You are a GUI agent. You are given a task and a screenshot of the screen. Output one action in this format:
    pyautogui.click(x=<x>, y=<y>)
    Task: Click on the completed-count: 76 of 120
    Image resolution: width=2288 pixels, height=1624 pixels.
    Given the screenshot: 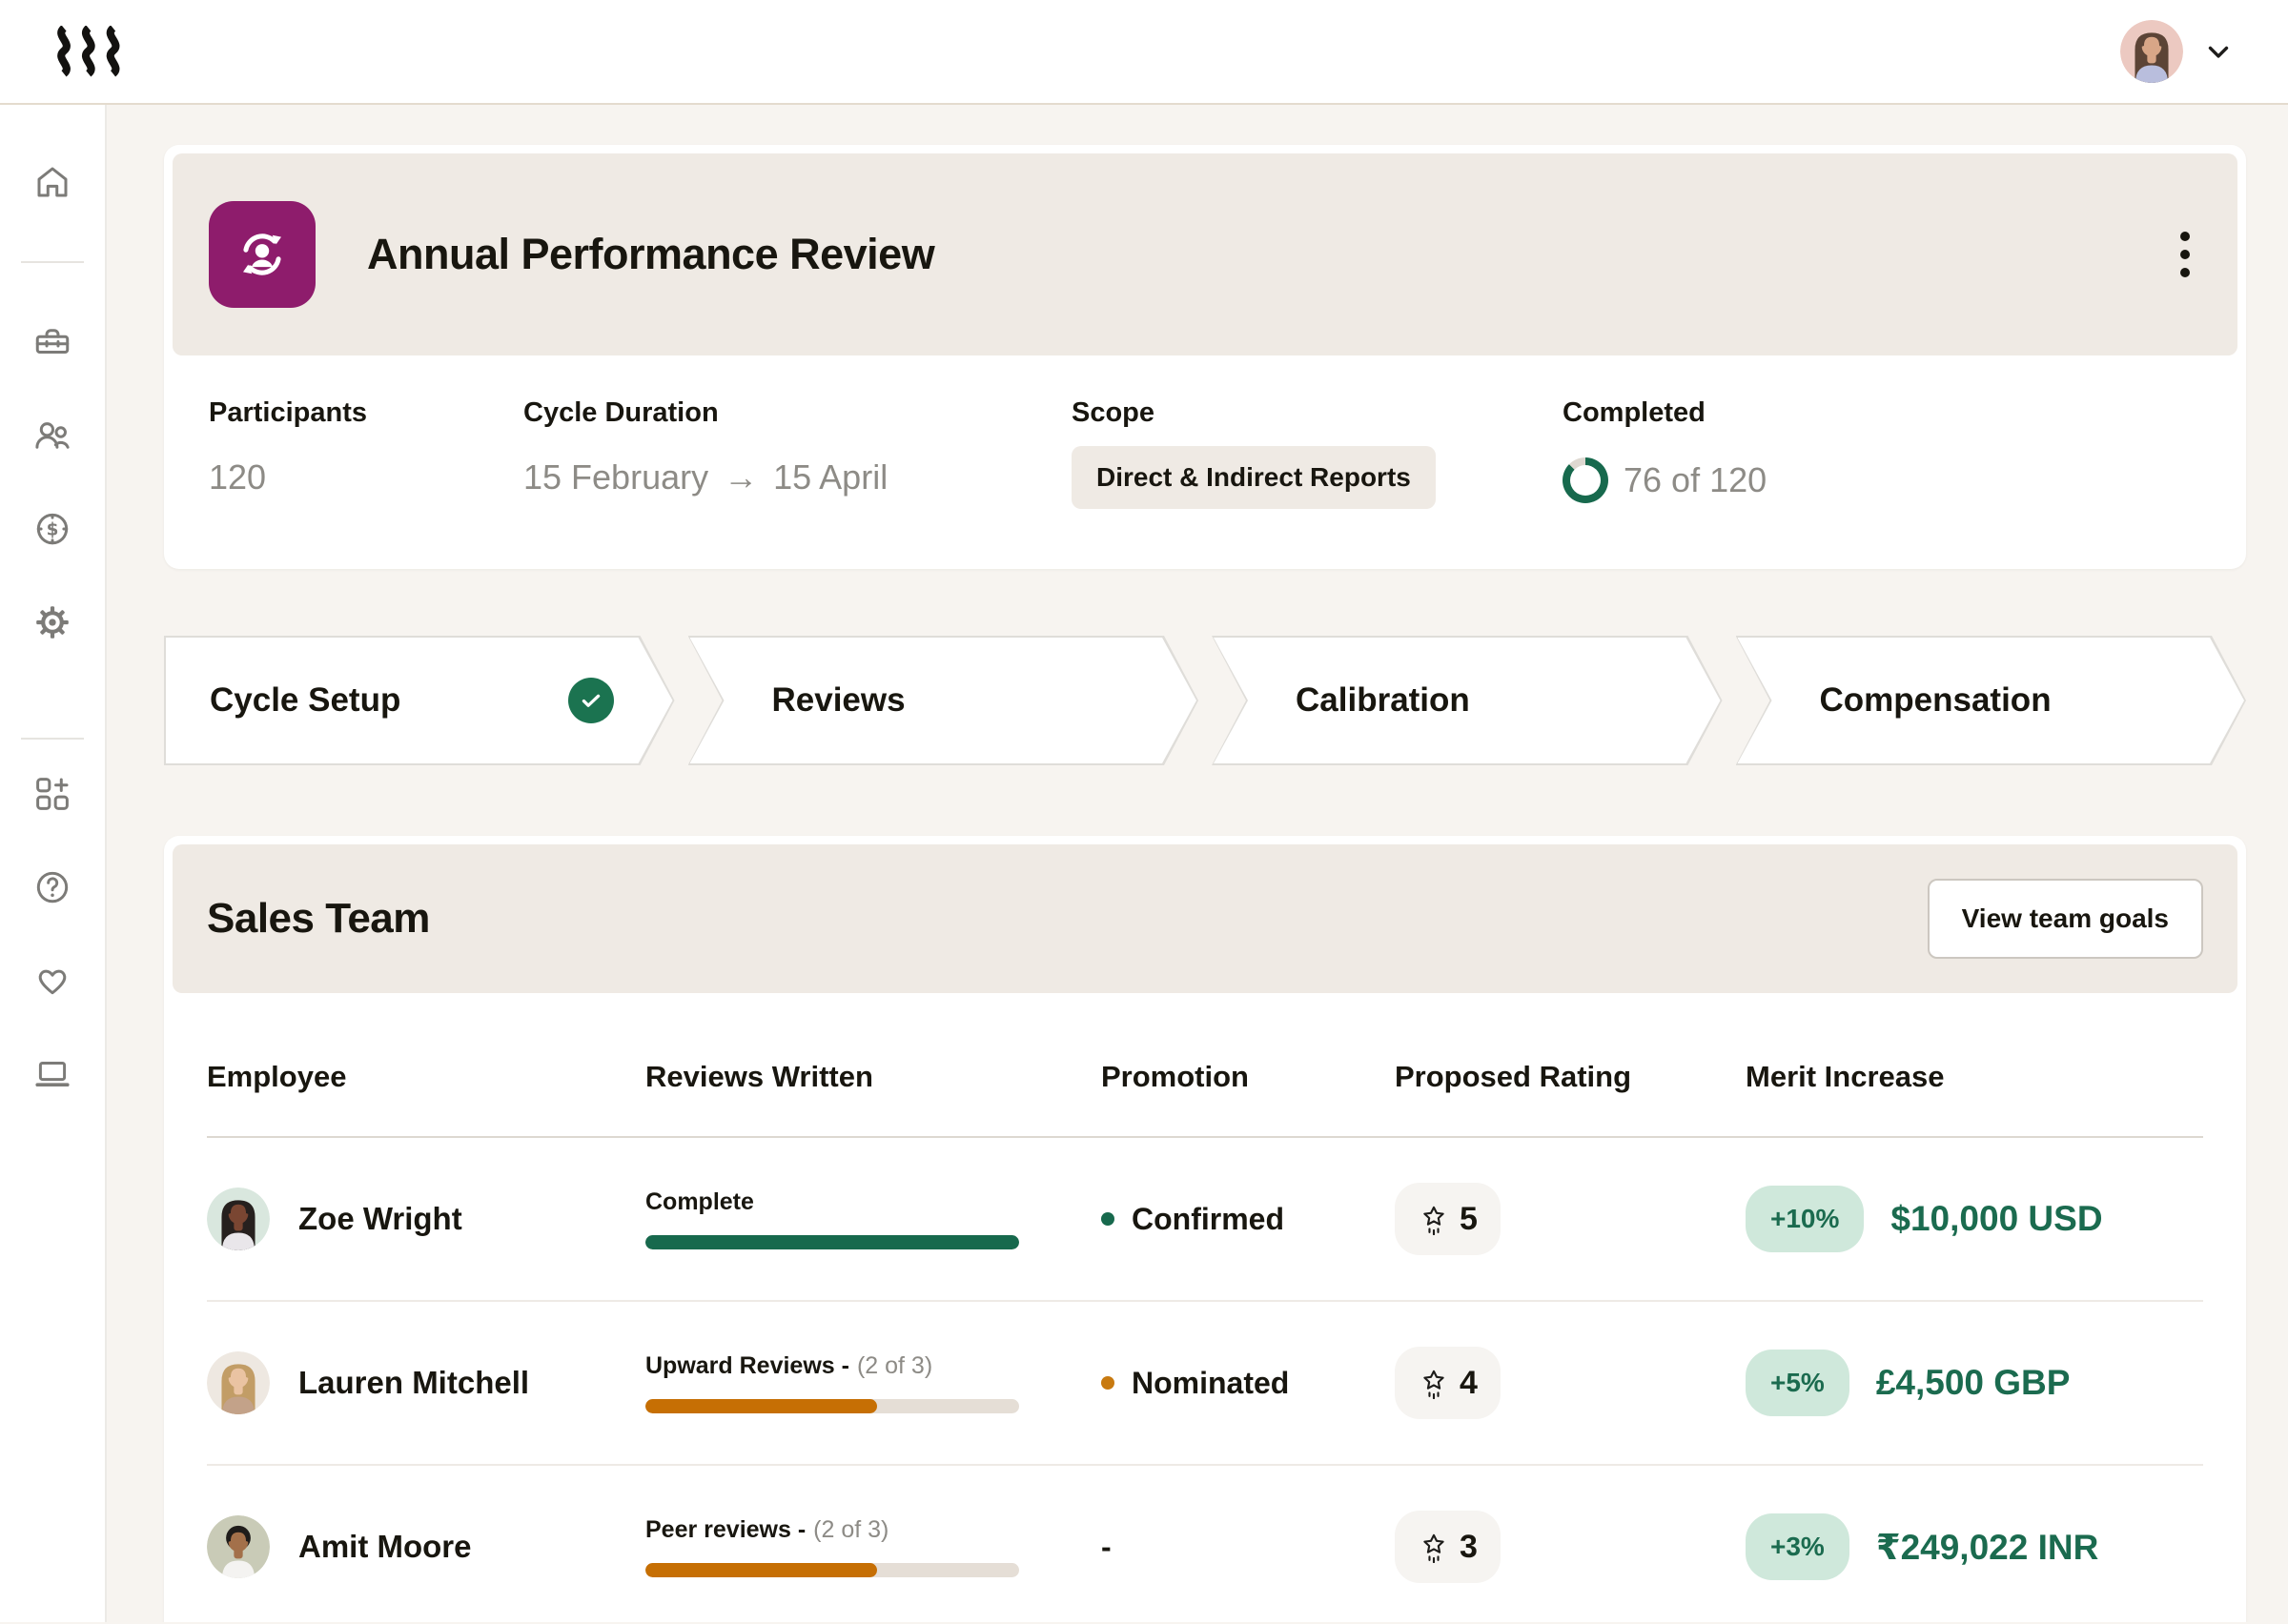 What is the action you would take?
    pyautogui.click(x=1695, y=479)
    